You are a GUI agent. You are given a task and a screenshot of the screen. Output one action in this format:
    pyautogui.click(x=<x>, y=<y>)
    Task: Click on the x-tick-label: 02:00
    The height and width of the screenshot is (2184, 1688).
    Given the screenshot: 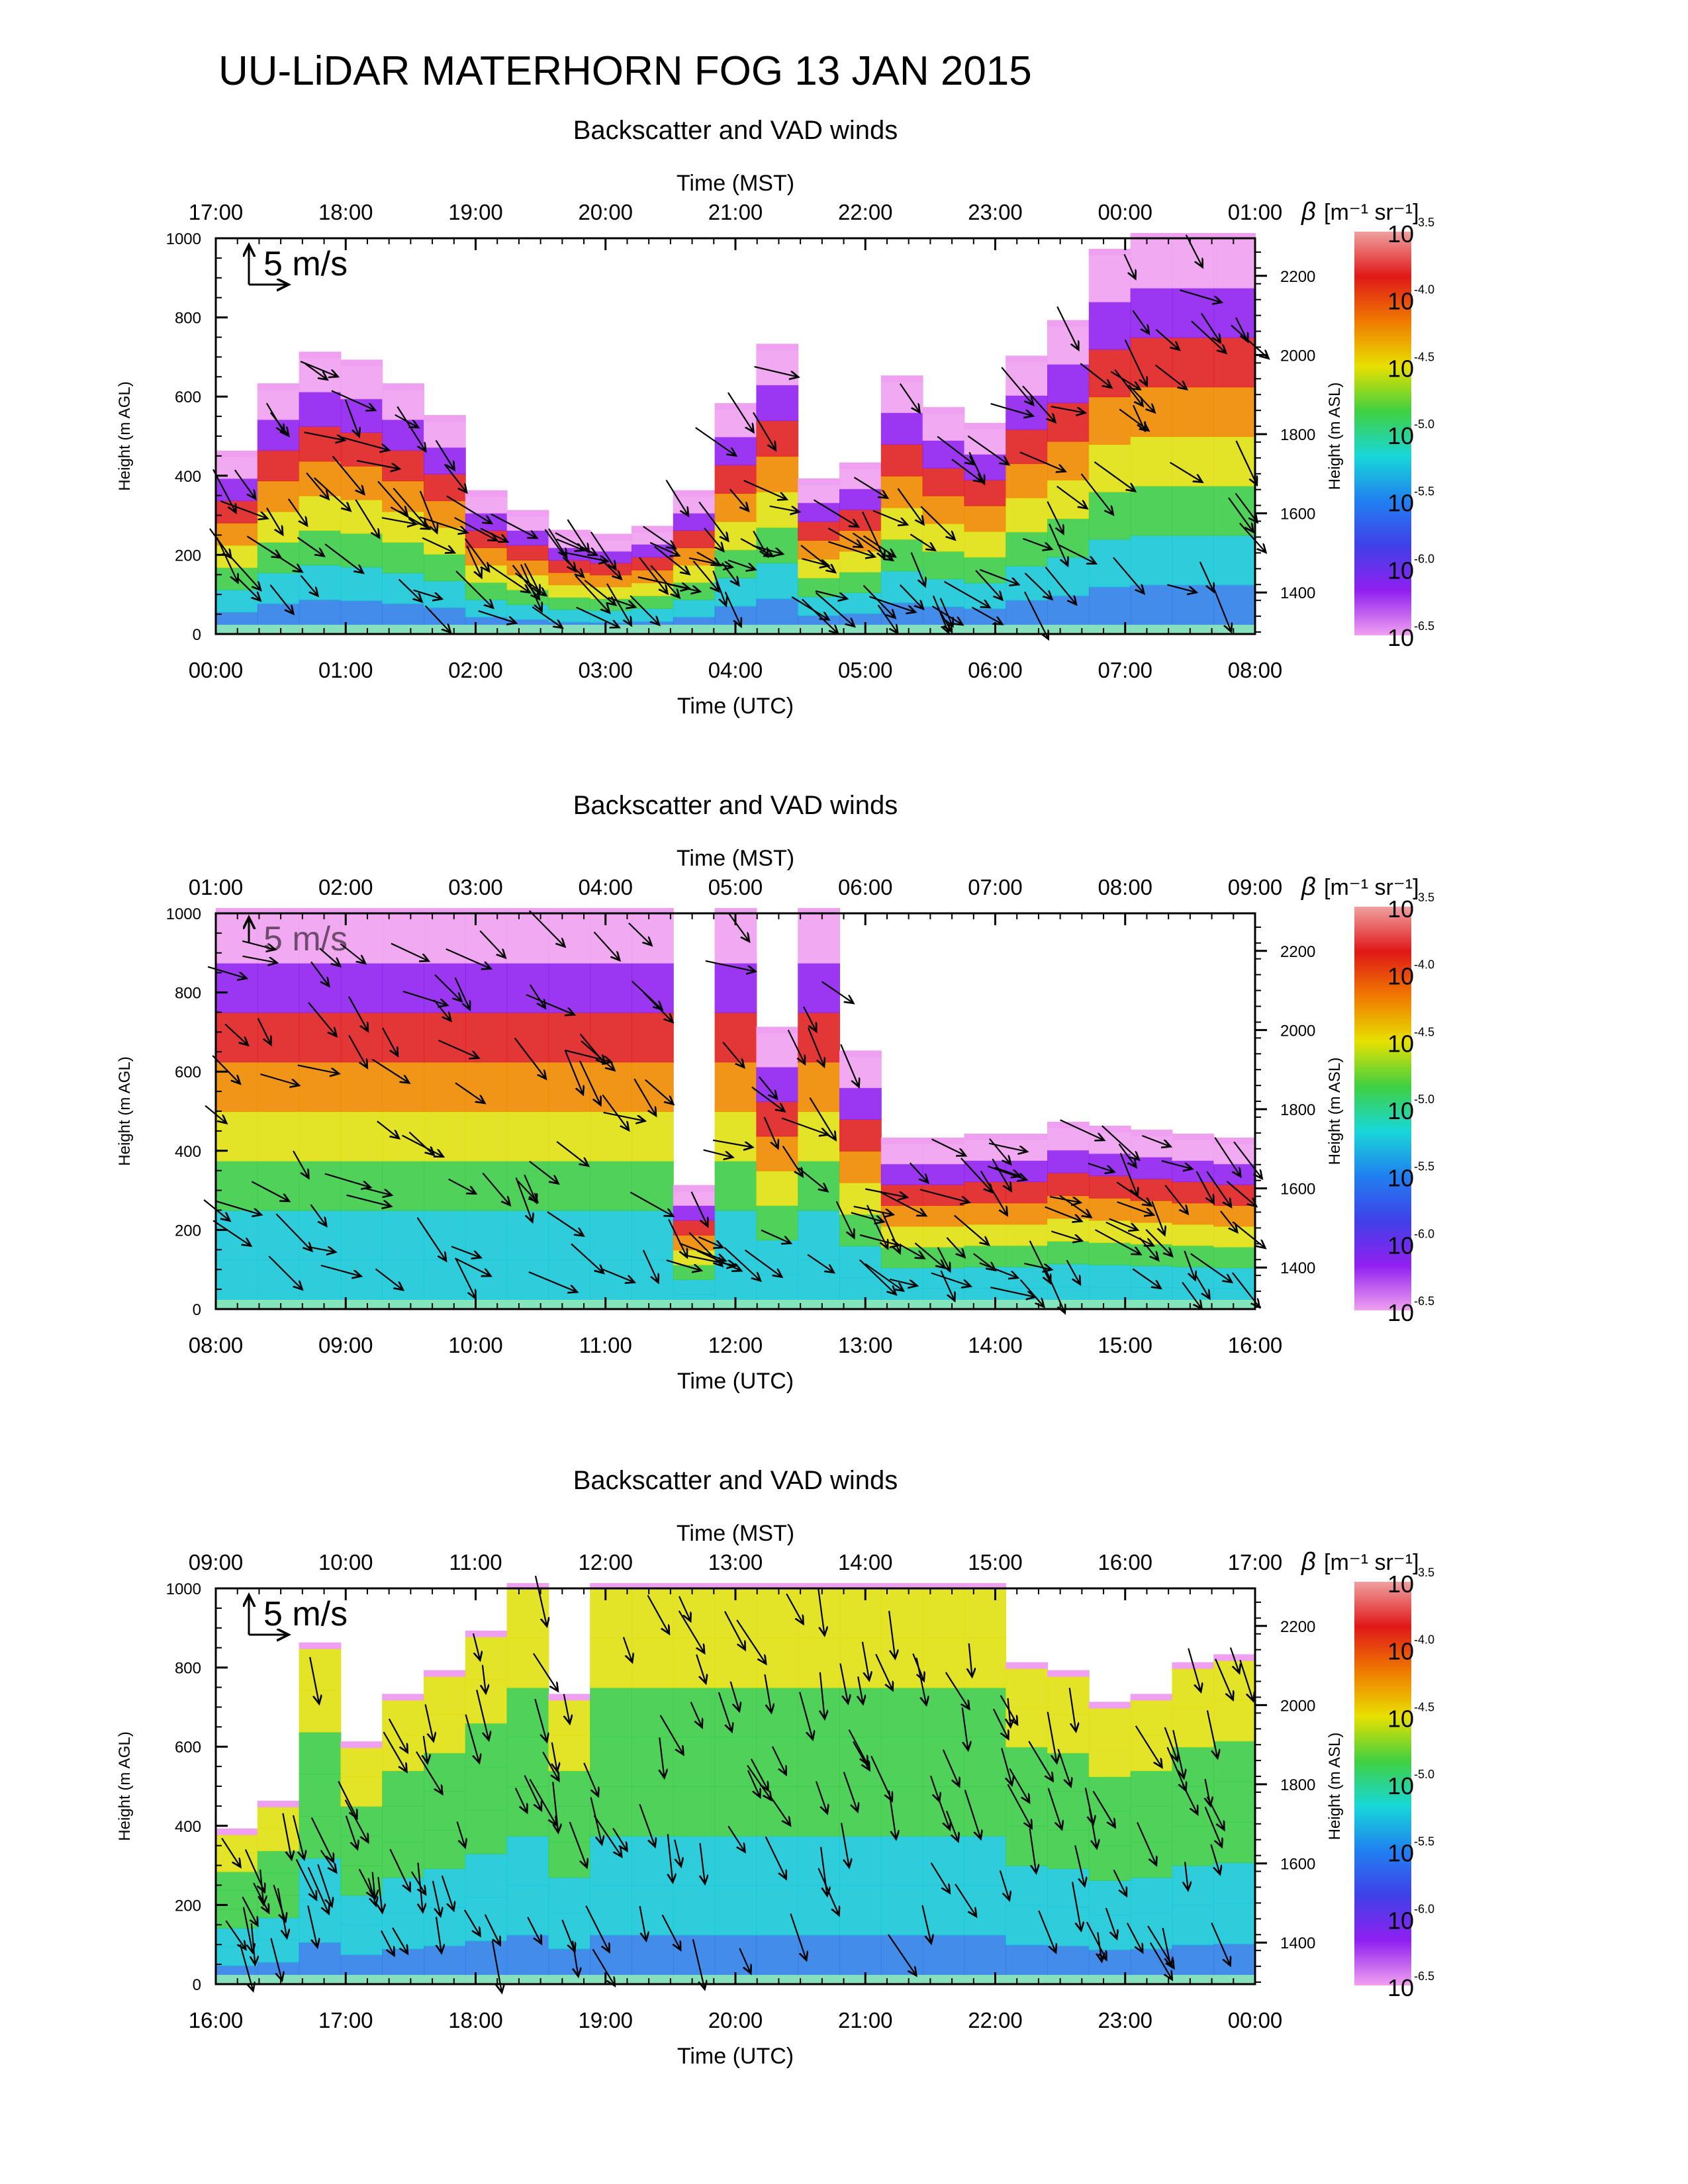 What is the action you would take?
    pyautogui.click(x=475, y=670)
    